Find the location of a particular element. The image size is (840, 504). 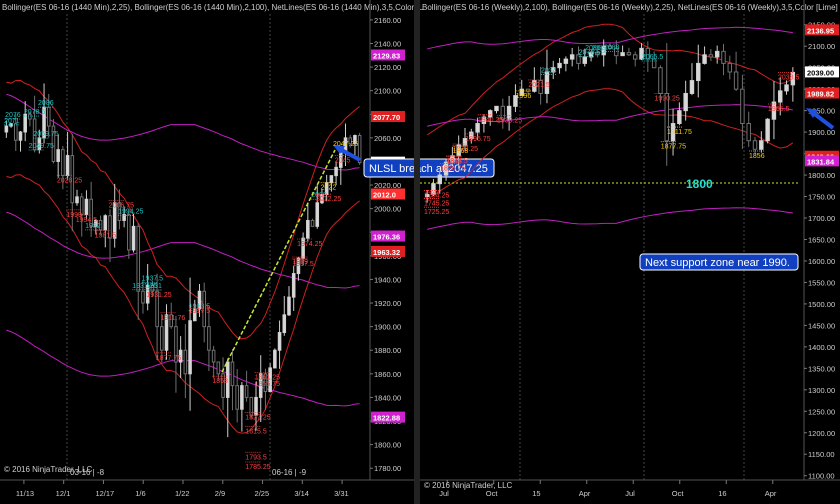

panel-divider is located at coordinates (417, 252).